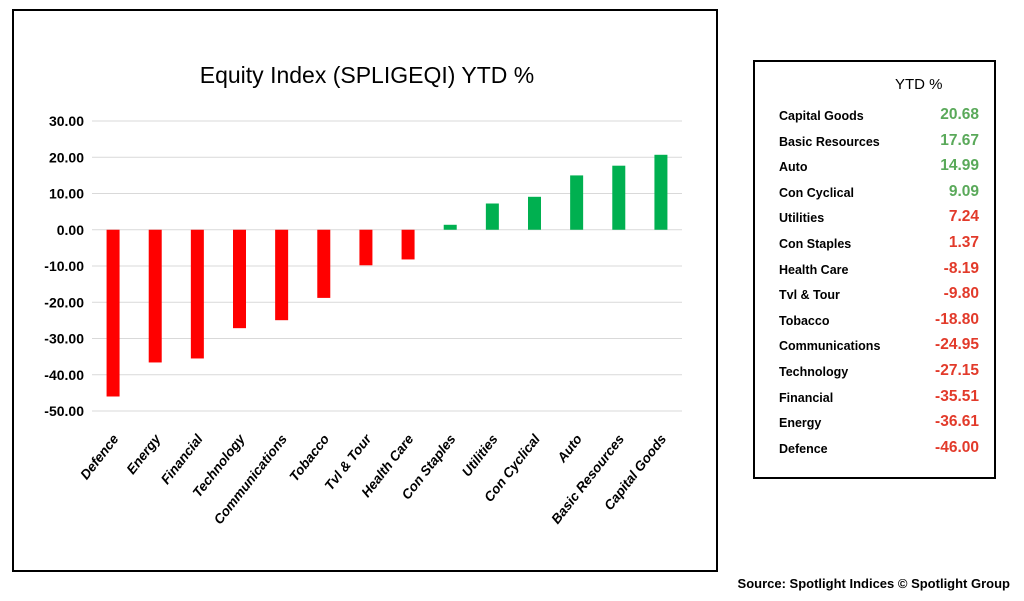  I want to click on table-row-label: Communications, so click(830, 346).